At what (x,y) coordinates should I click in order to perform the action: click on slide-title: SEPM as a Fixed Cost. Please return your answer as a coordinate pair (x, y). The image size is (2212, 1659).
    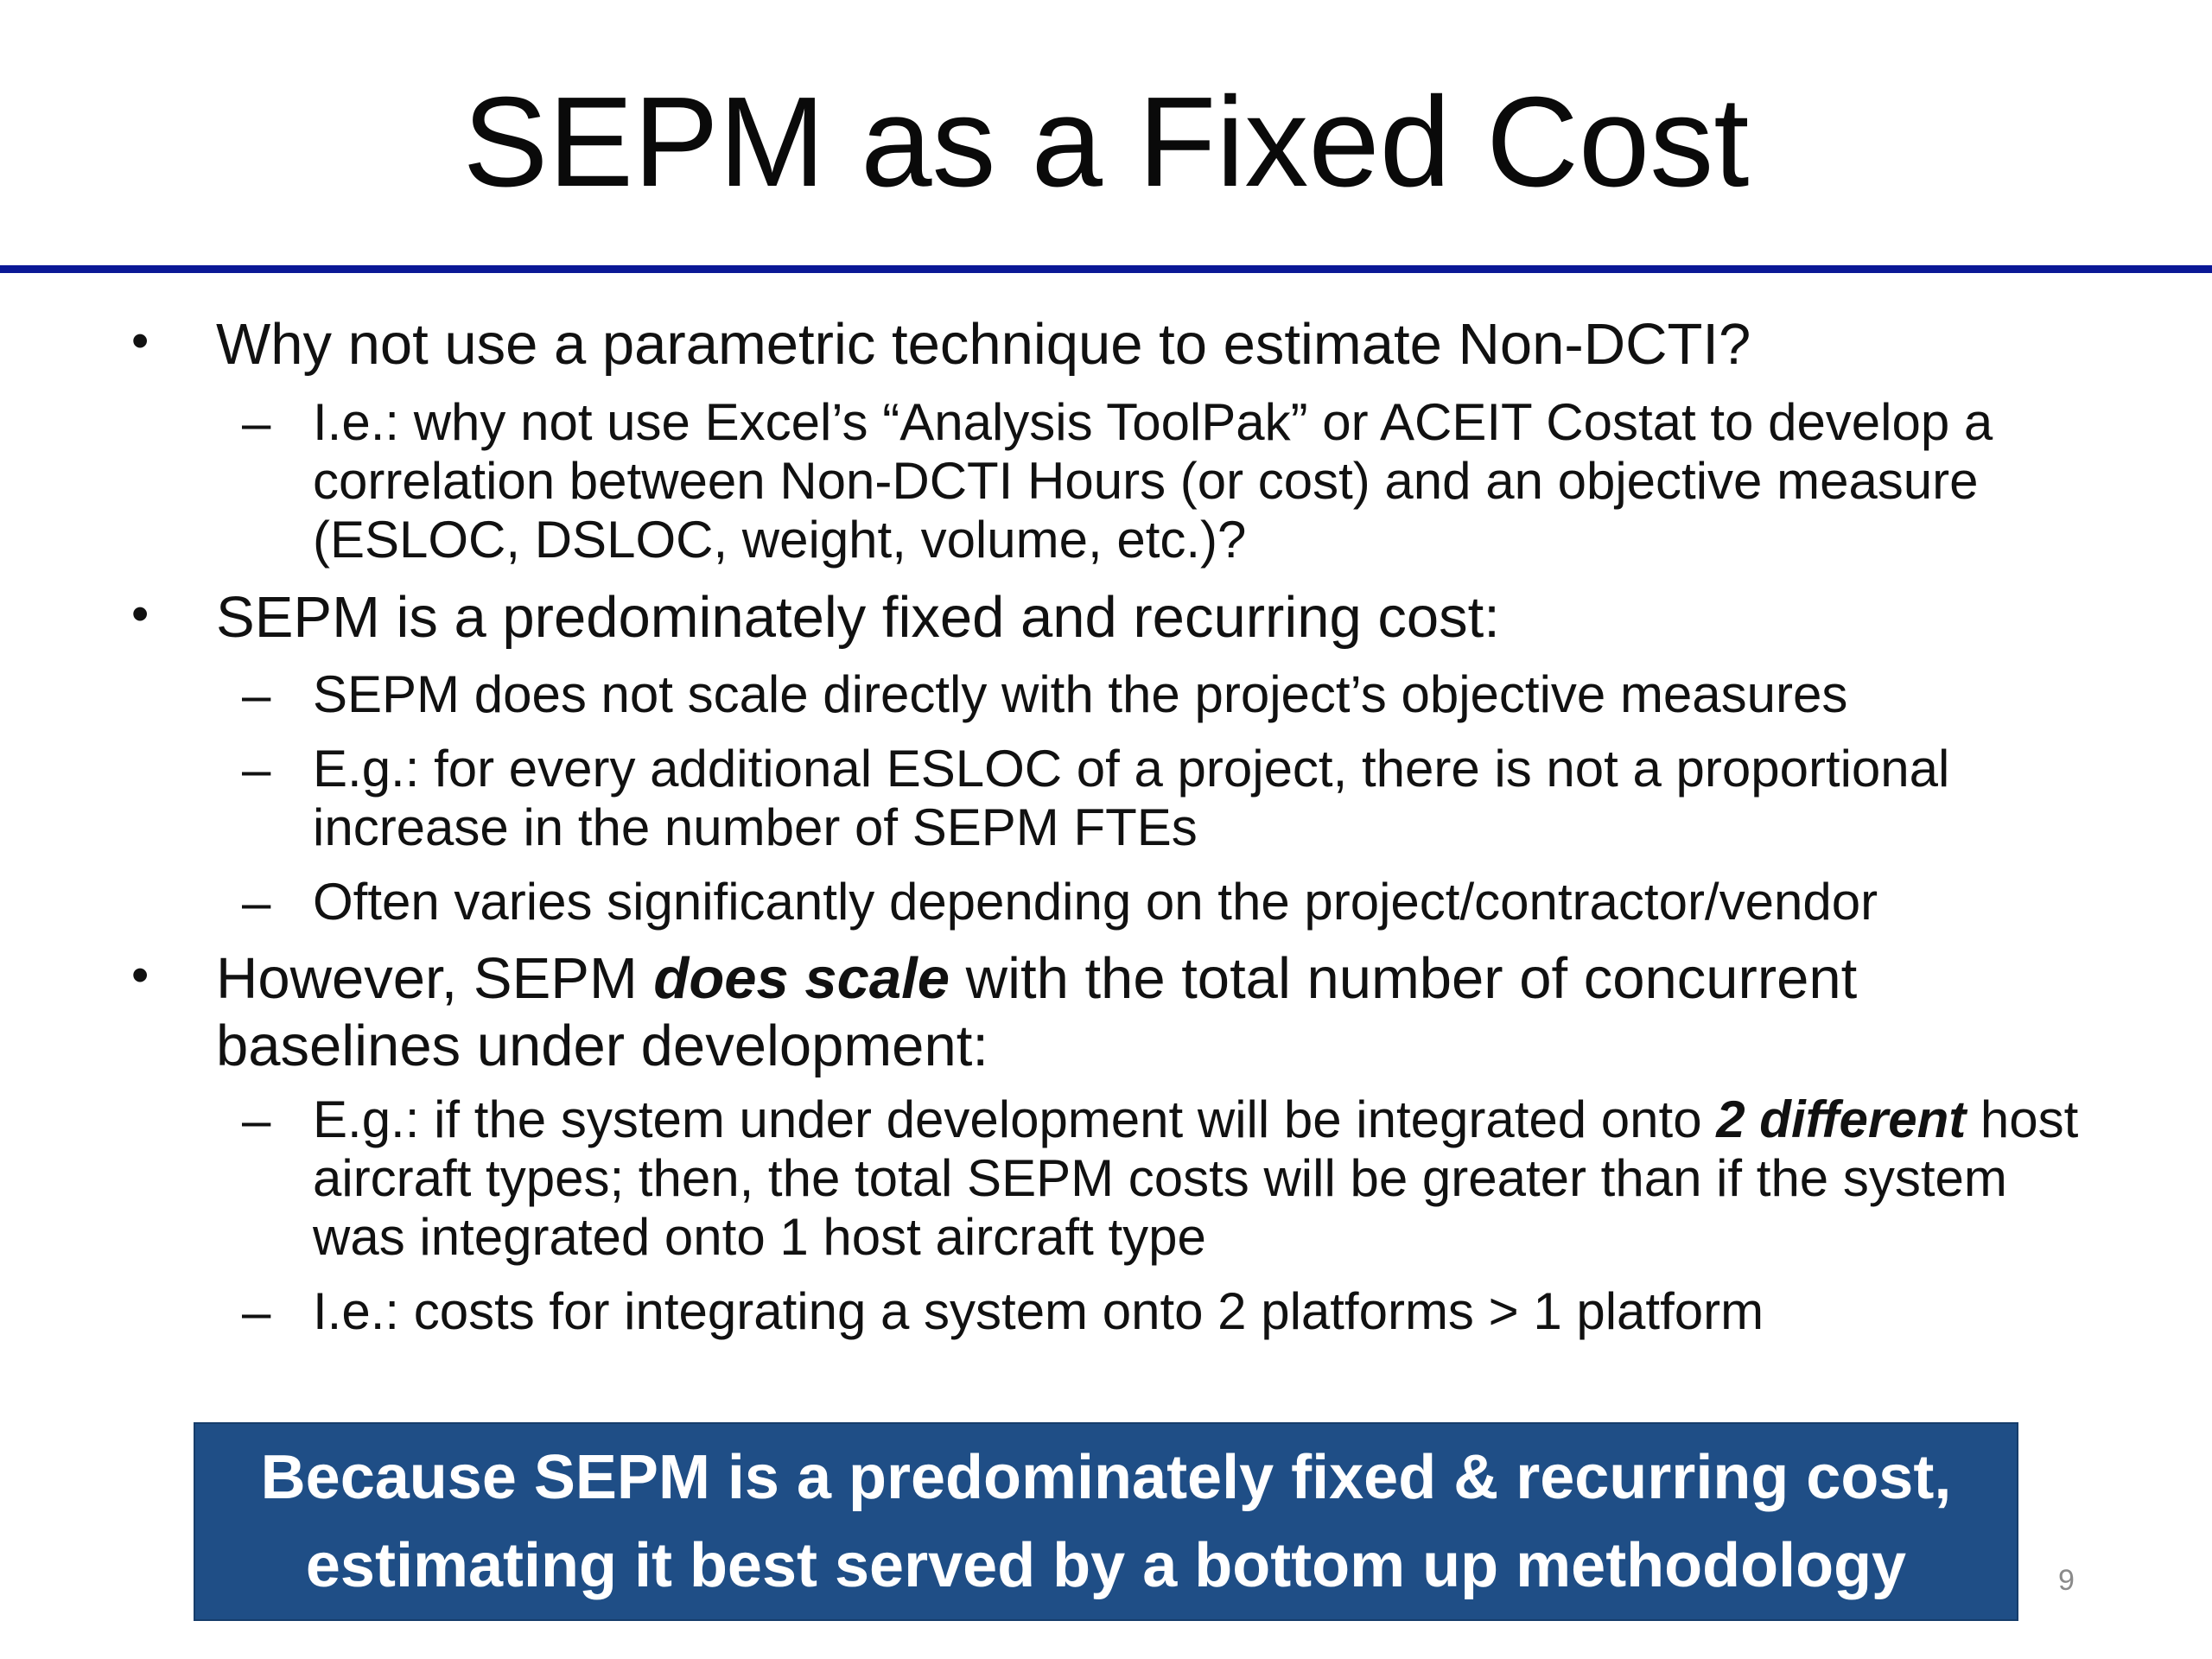
    Looking at the image, I should click on (1106, 142).